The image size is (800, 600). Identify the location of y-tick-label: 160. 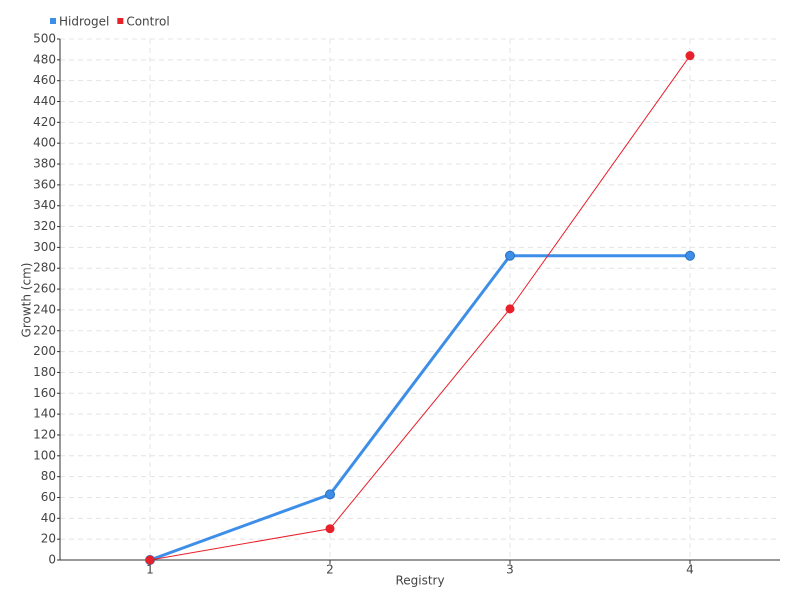
(44, 393).